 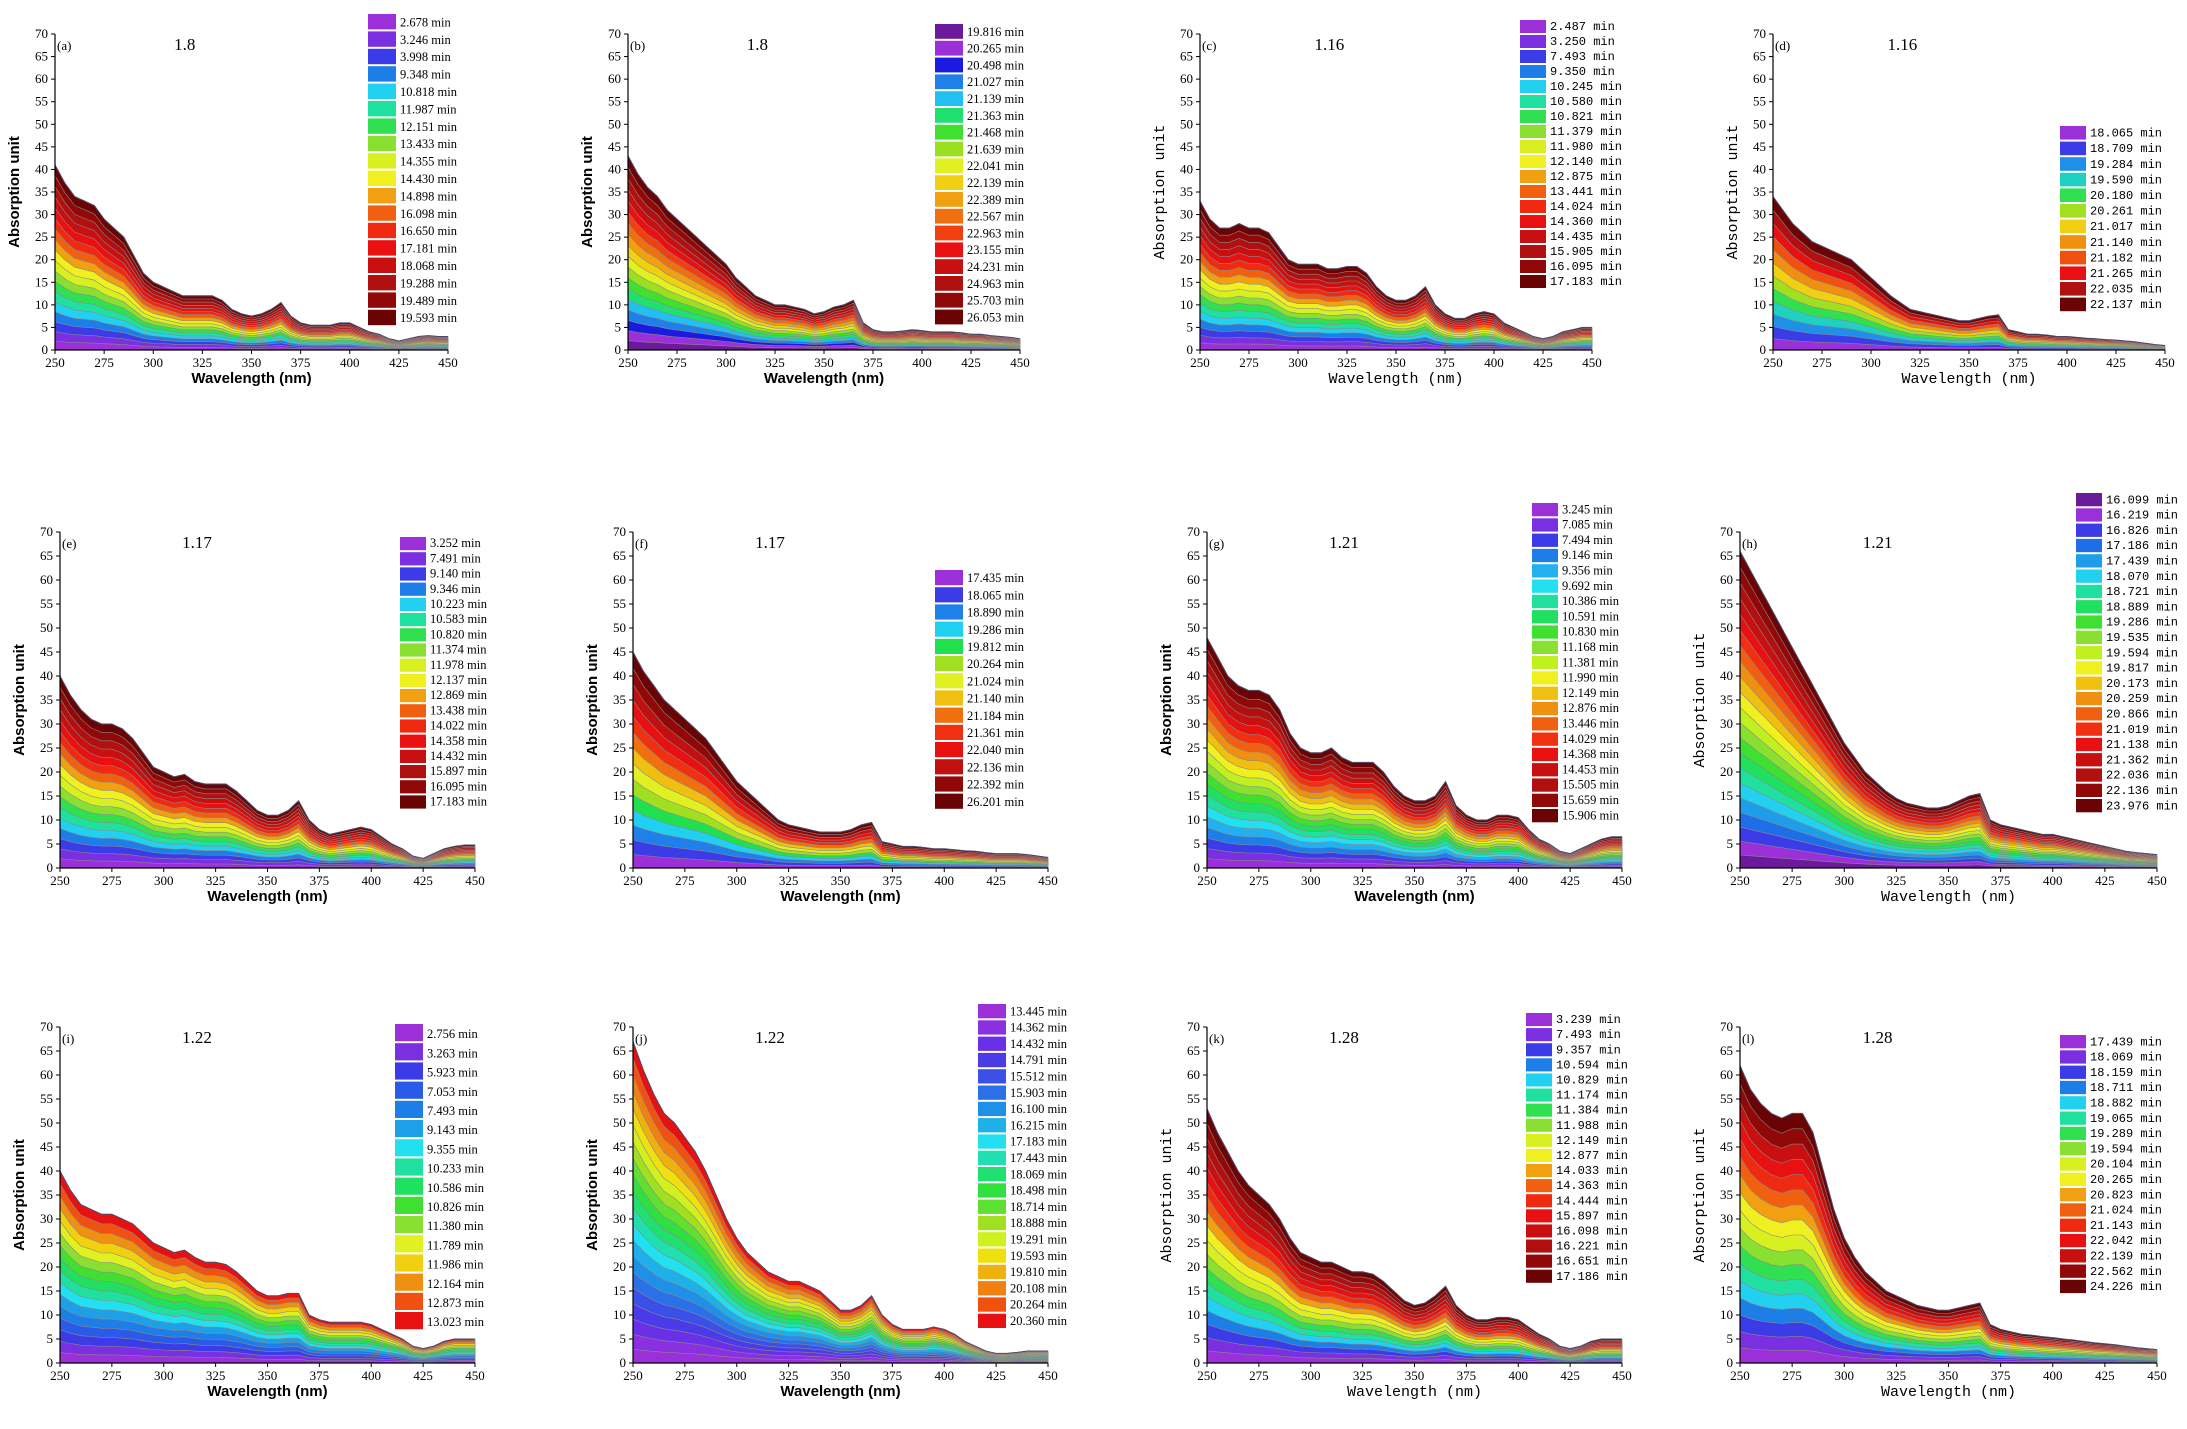 What do you see at coordinates (1759, 304) in the screenshot?
I see `y-tick-label: 10` at bounding box center [1759, 304].